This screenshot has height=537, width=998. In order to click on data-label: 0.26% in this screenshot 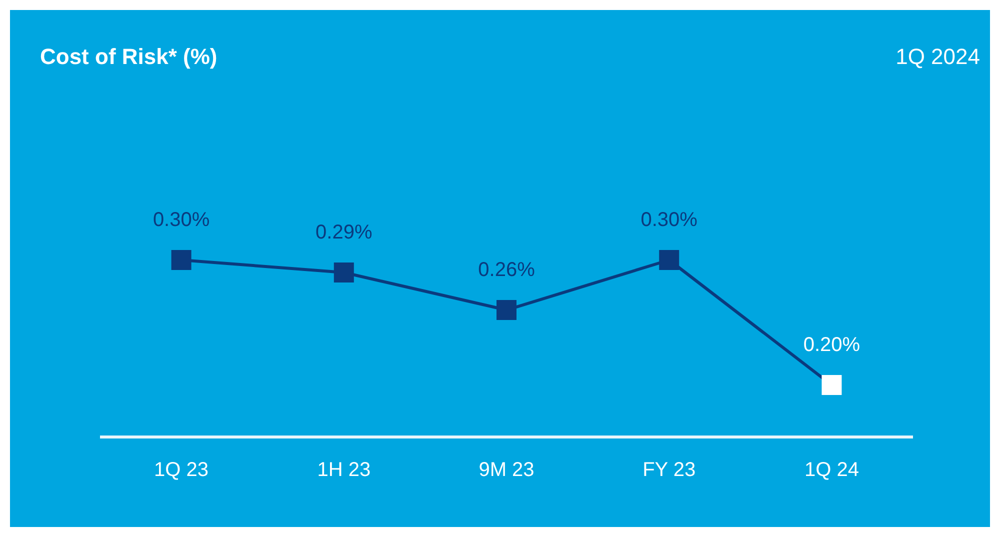, I will do `click(507, 270)`.